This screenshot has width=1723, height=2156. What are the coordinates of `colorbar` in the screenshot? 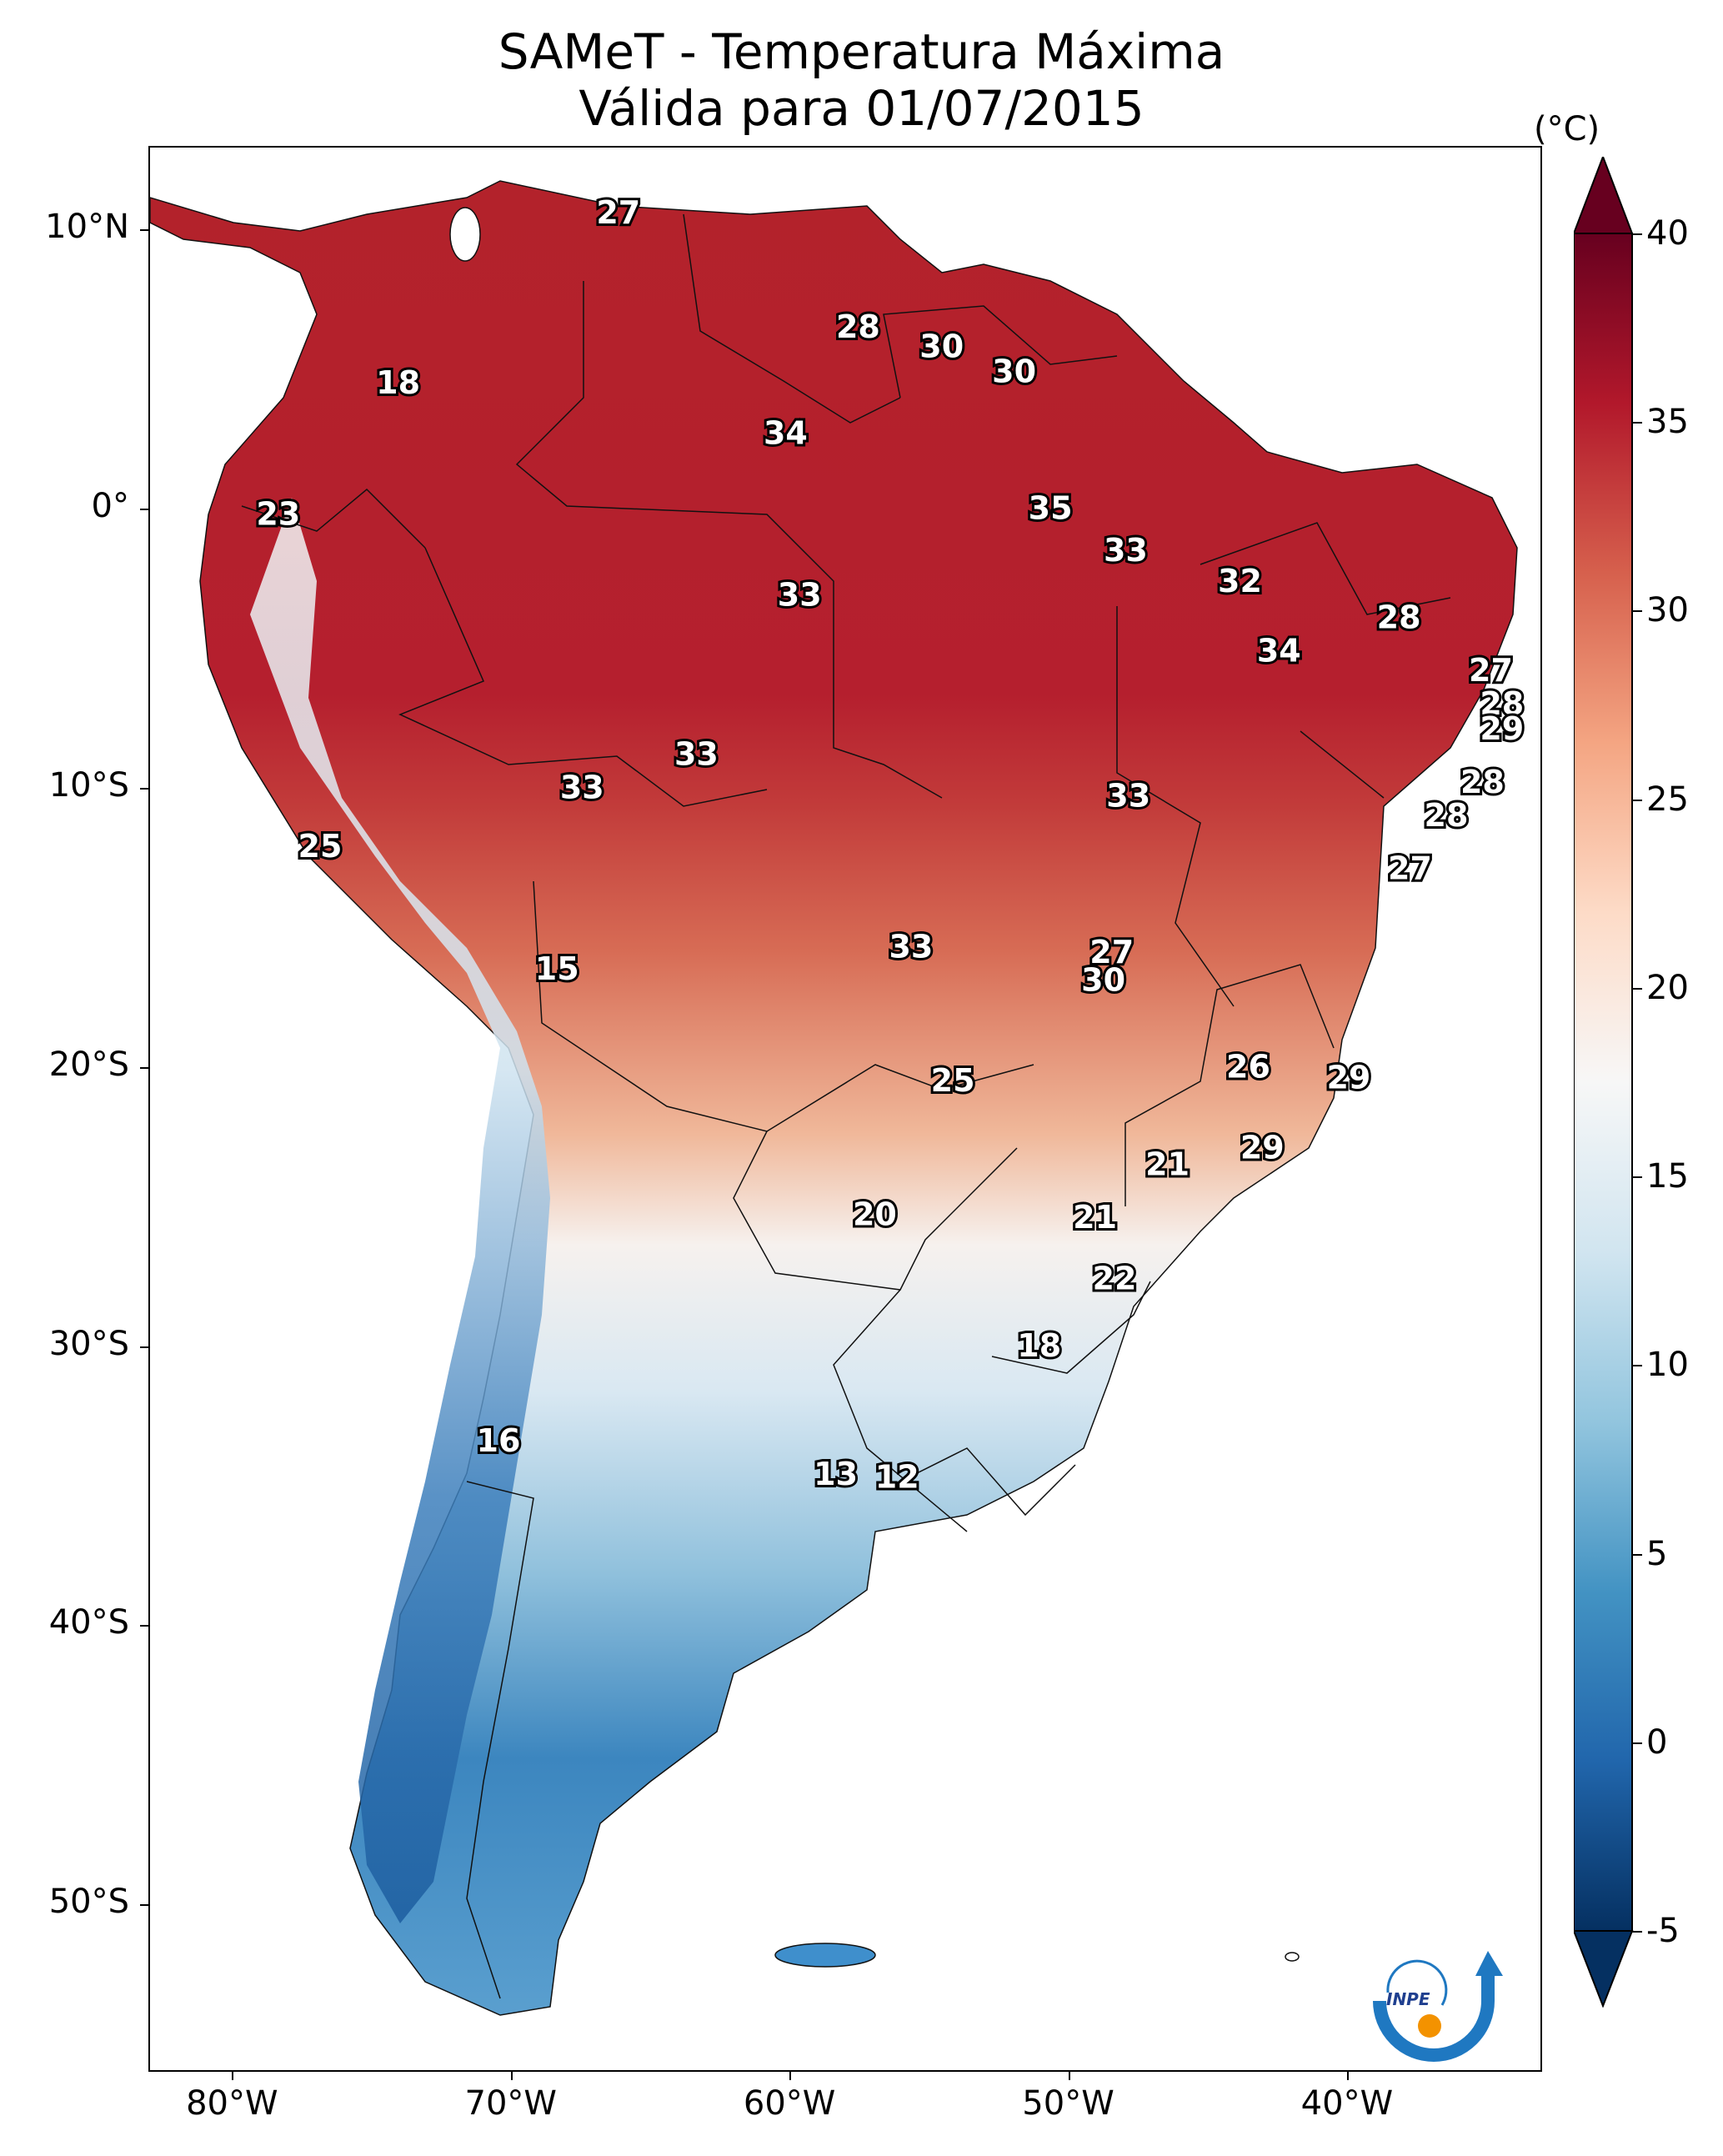 It's located at (1604, 1082).